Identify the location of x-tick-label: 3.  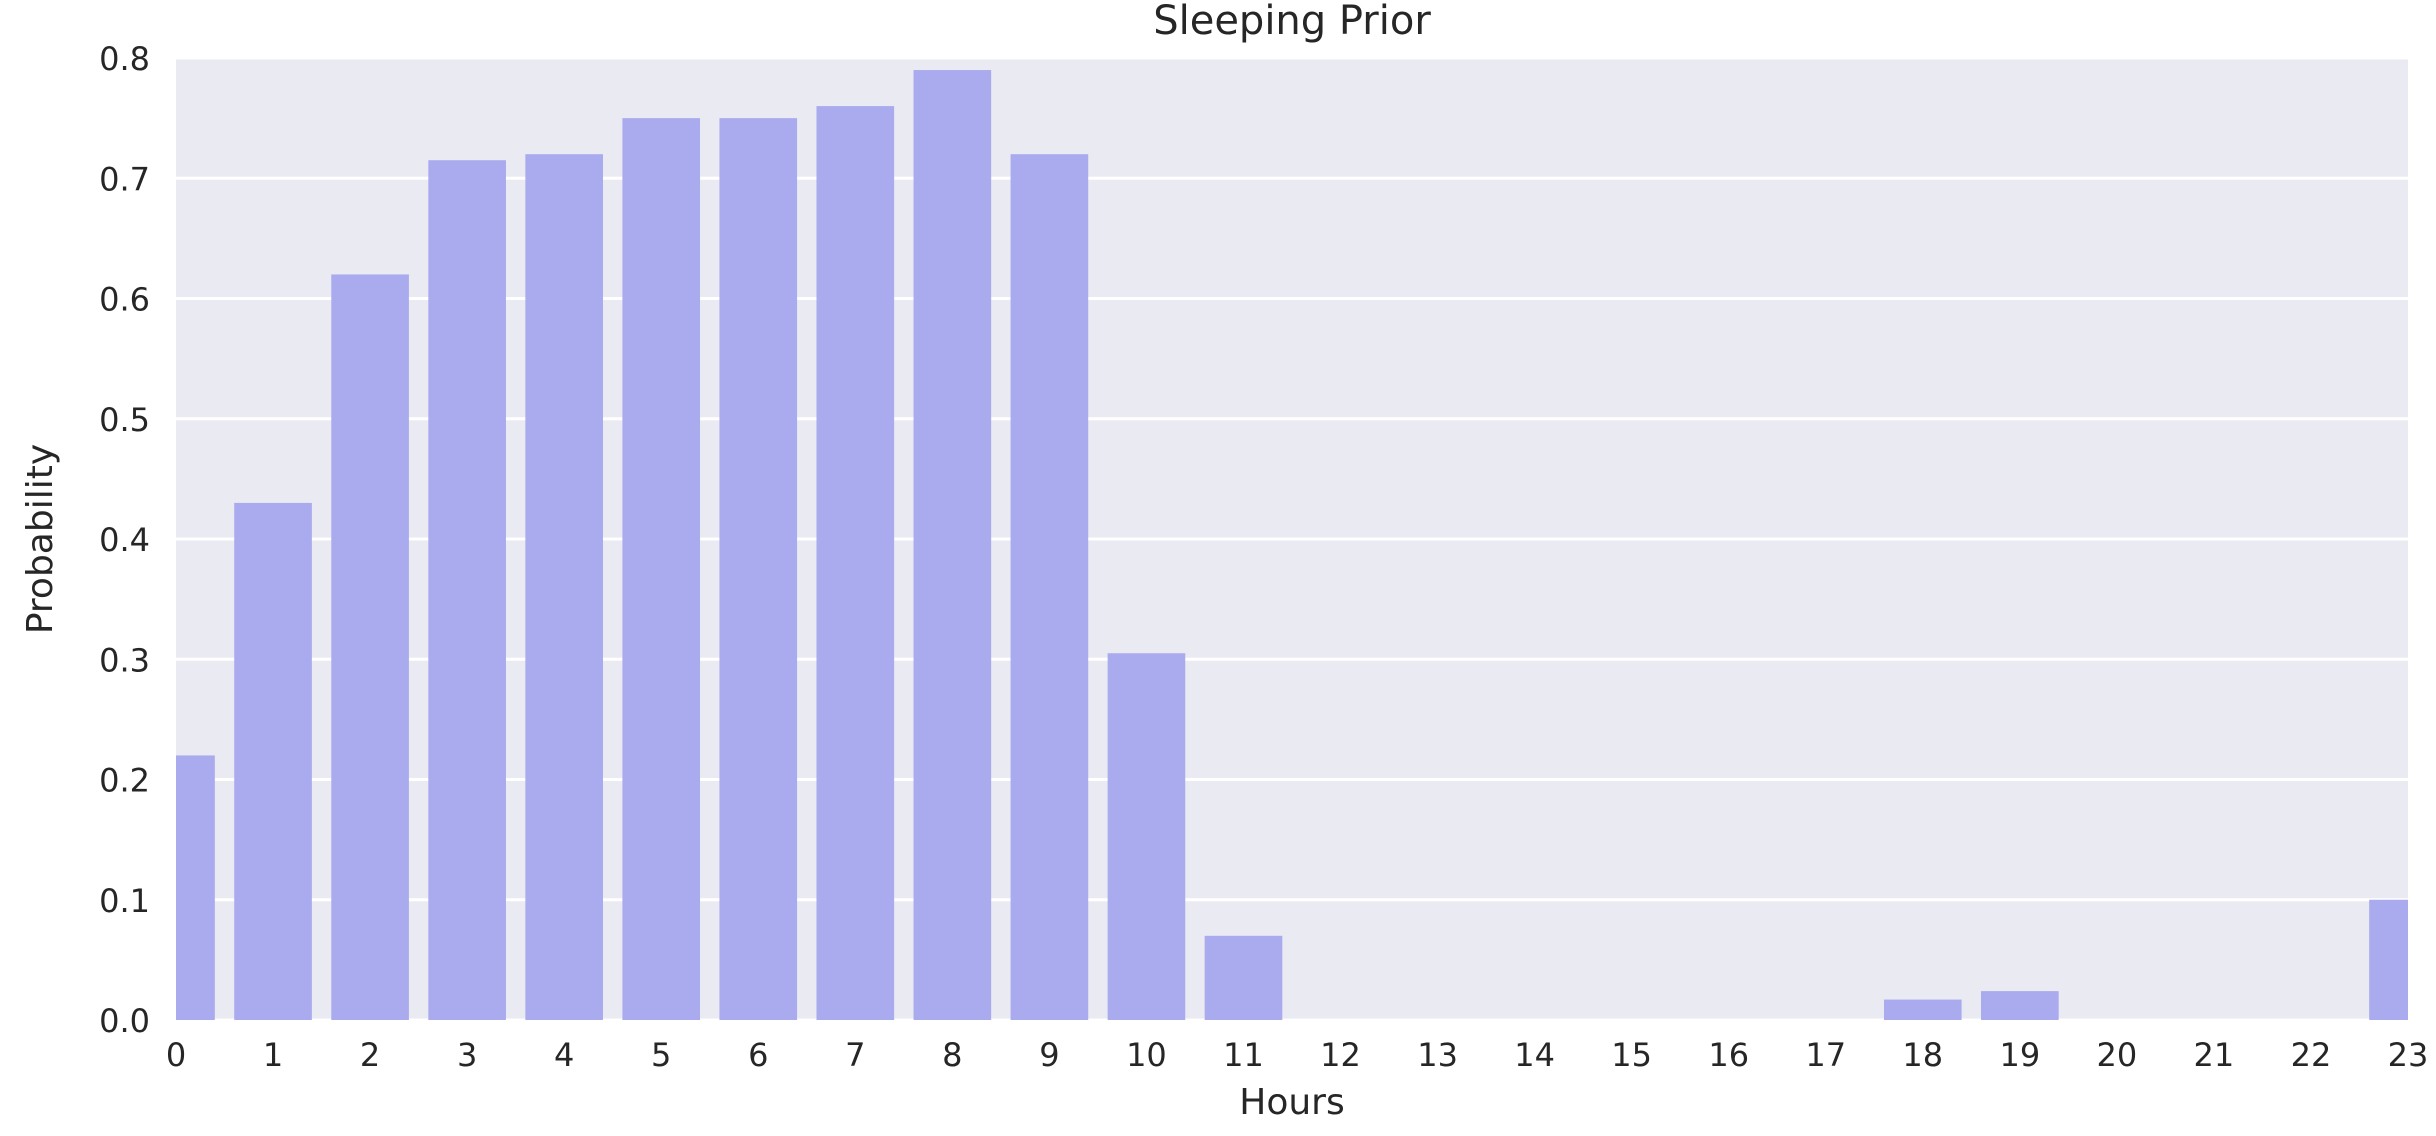
(467, 1055).